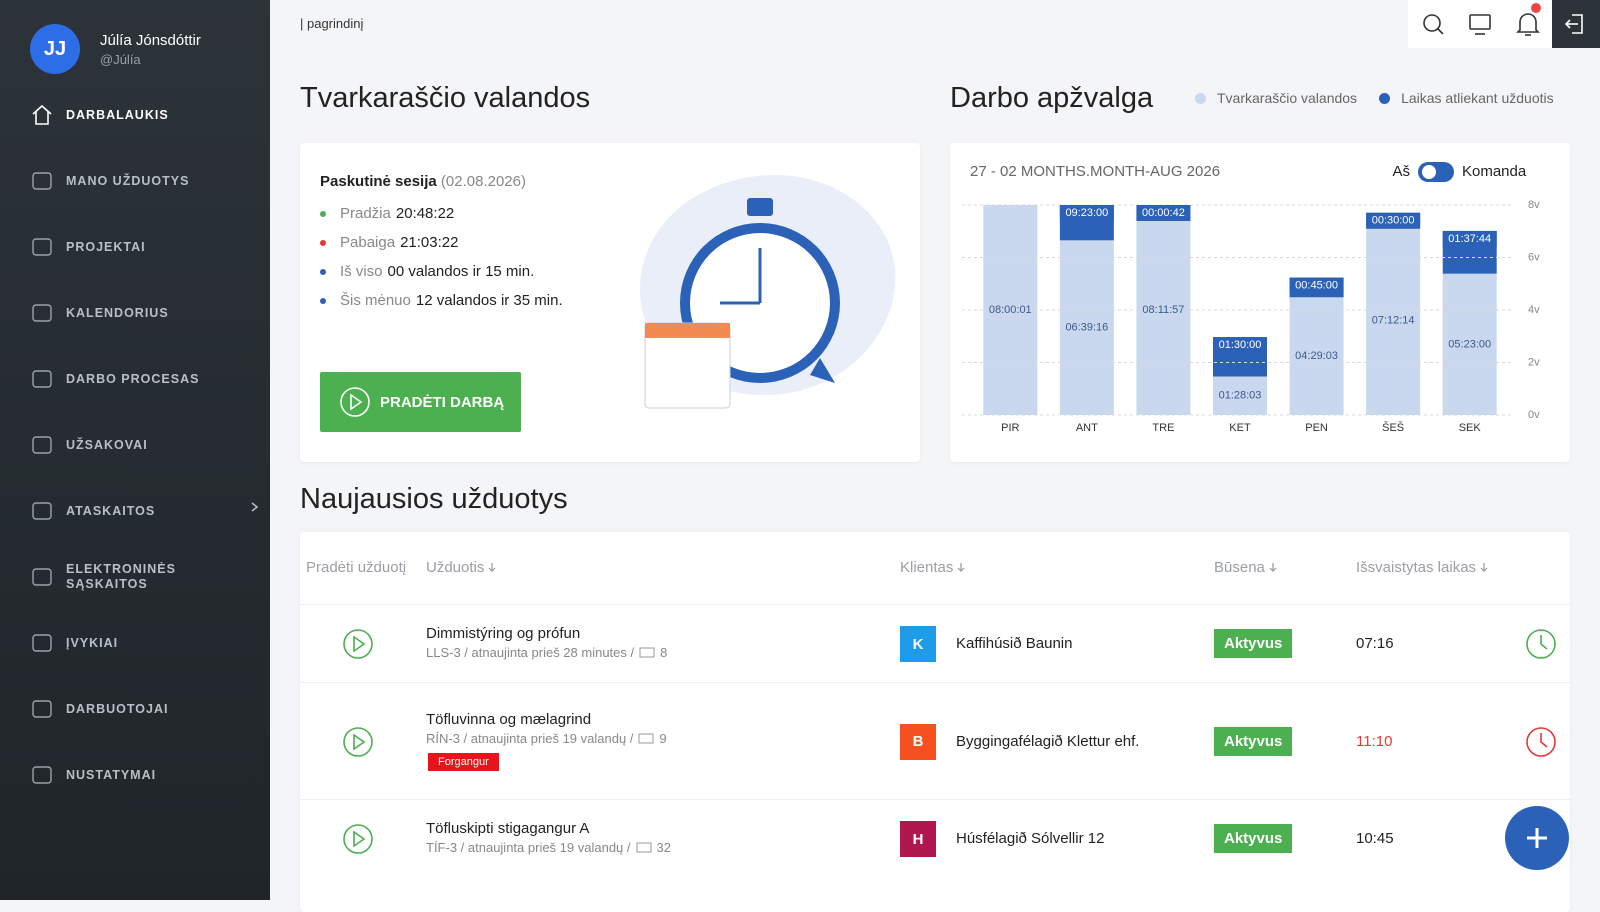 The image size is (1600, 912). I want to click on monitor-icon, so click(1480, 24).